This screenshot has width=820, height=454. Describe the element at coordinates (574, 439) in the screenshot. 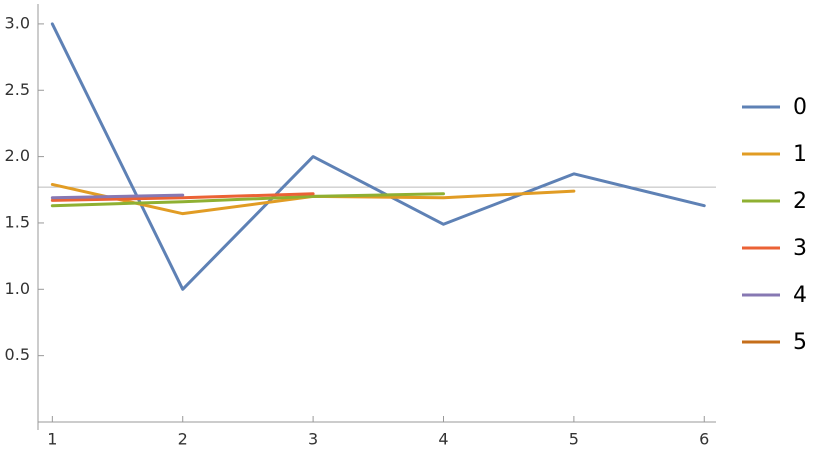

I see `x-tick-label: 5` at that location.